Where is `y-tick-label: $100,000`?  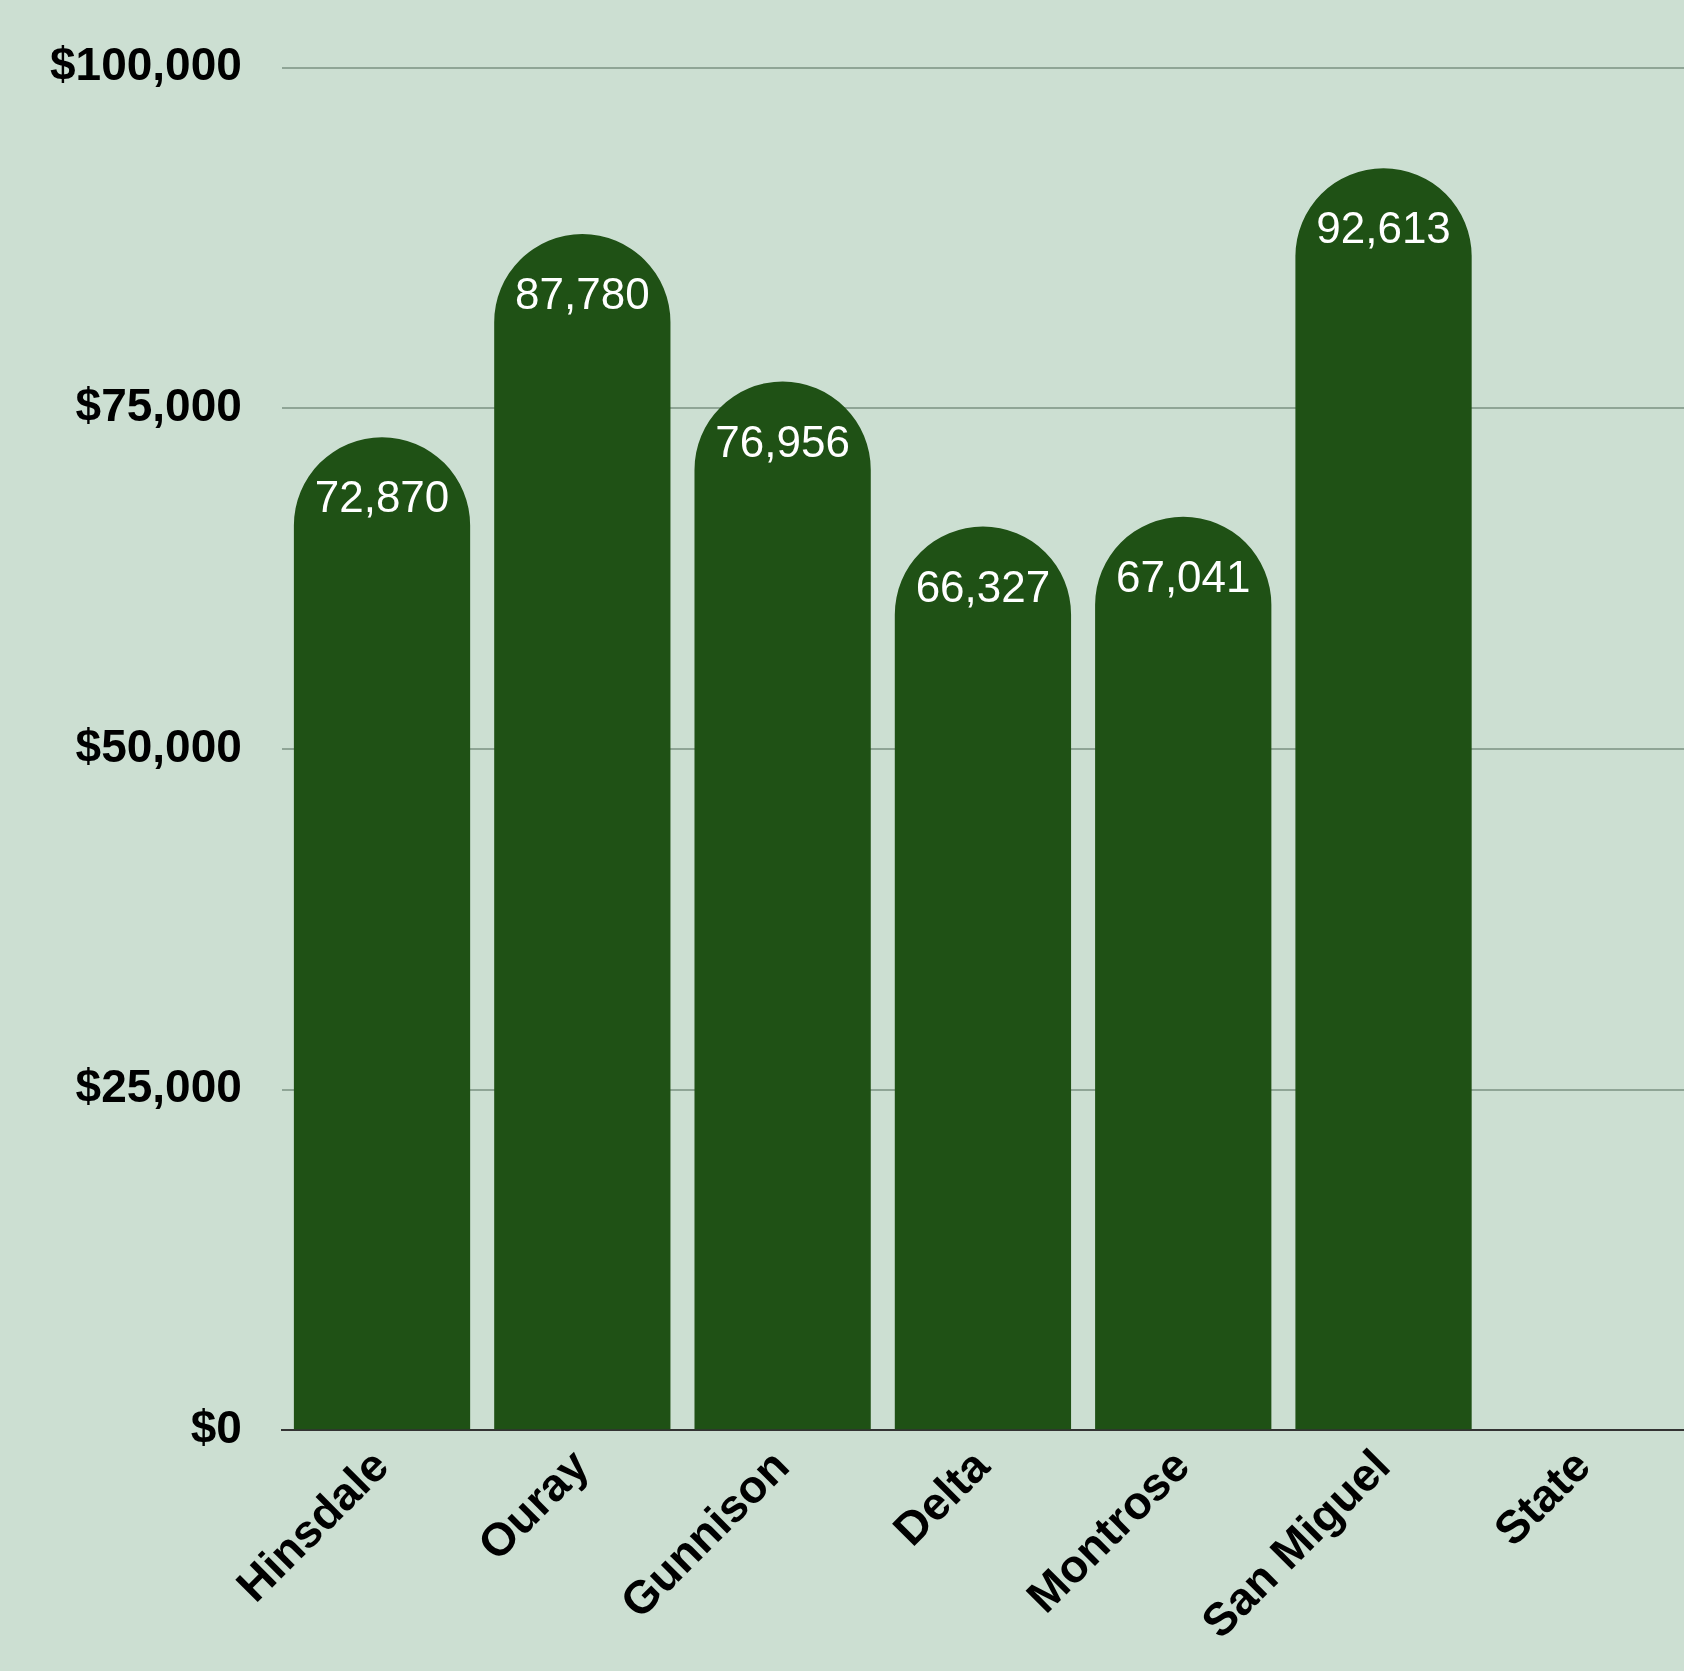 y-tick-label: $100,000 is located at coordinates (145, 64).